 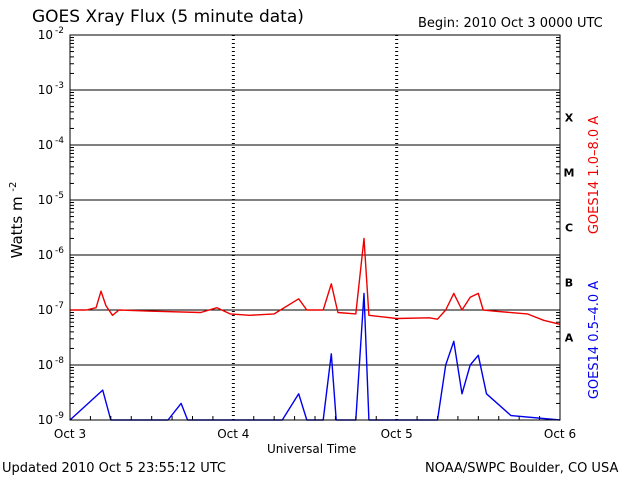 What do you see at coordinates (315, 428) in the screenshot?
I see `x-axis-ticks: Oct 3 Oct 4 Oct 5 Oct 6` at bounding box center [315, 428].